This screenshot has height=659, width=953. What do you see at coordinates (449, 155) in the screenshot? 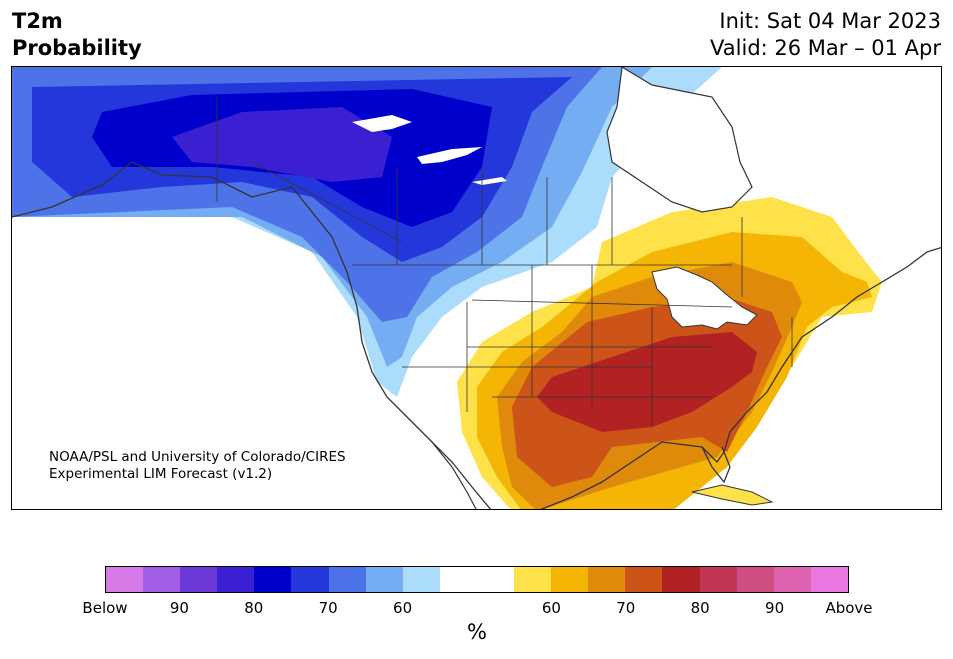
I see `great-slave-lake` at bounding box center [449, 155].